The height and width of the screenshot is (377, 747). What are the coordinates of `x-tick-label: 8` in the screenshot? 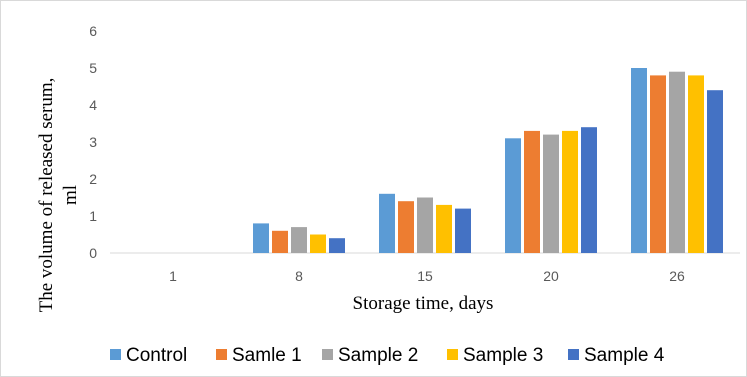 It's located at (299, 276).